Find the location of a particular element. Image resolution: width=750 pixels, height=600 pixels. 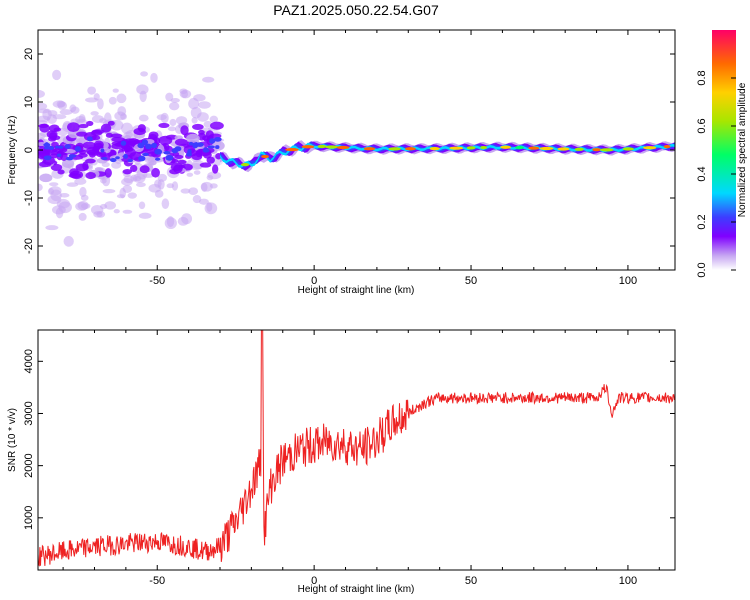

snr-ytick-label: 3000 is located at coordinates (29, 413).